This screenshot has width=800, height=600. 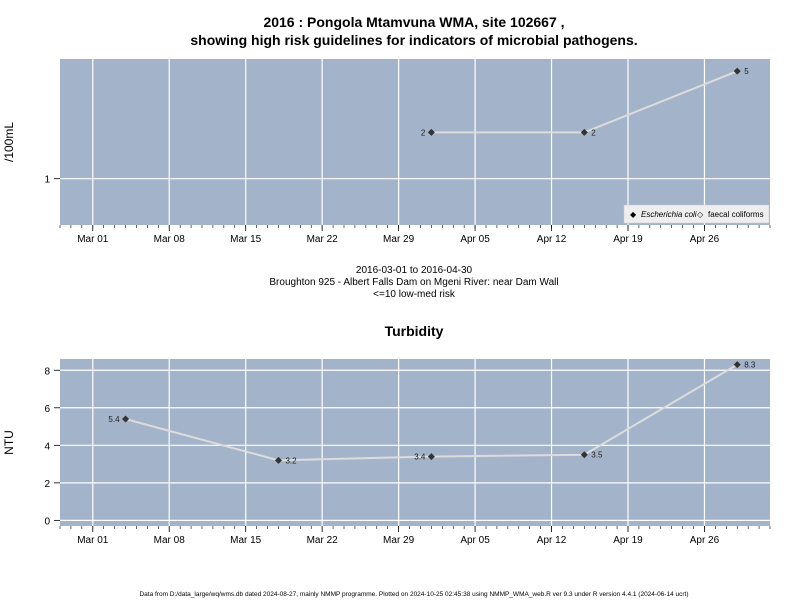 I want to click on legend-marker: ◆, so click(x=633, y=214).